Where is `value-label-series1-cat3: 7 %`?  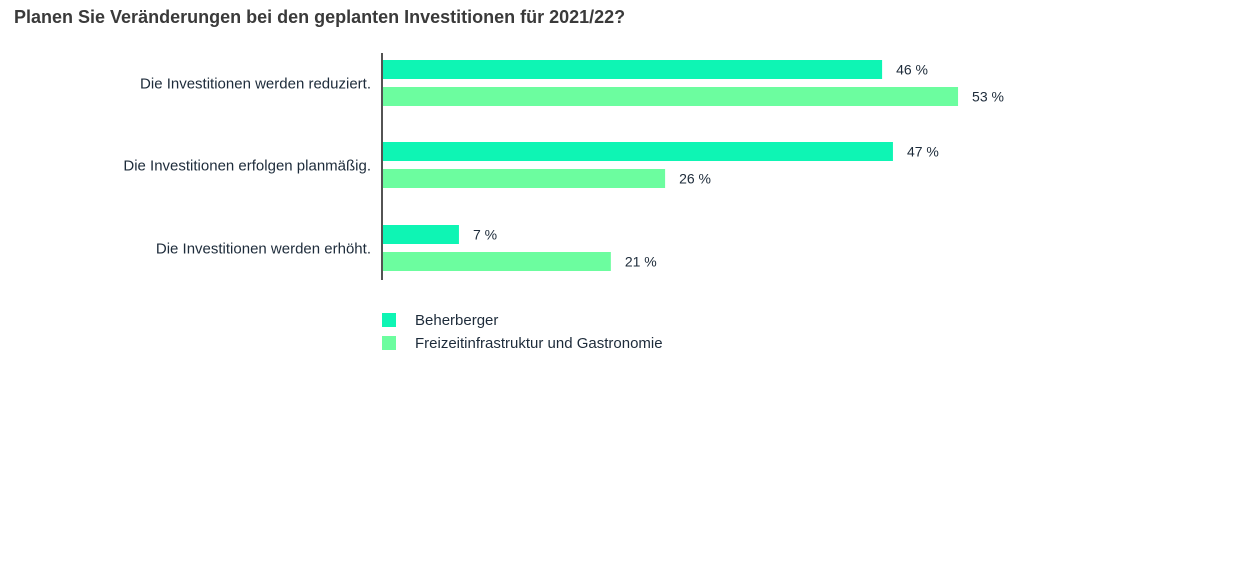 value-label-series1-cat3: 7 % is located at coordinates (485, 235).